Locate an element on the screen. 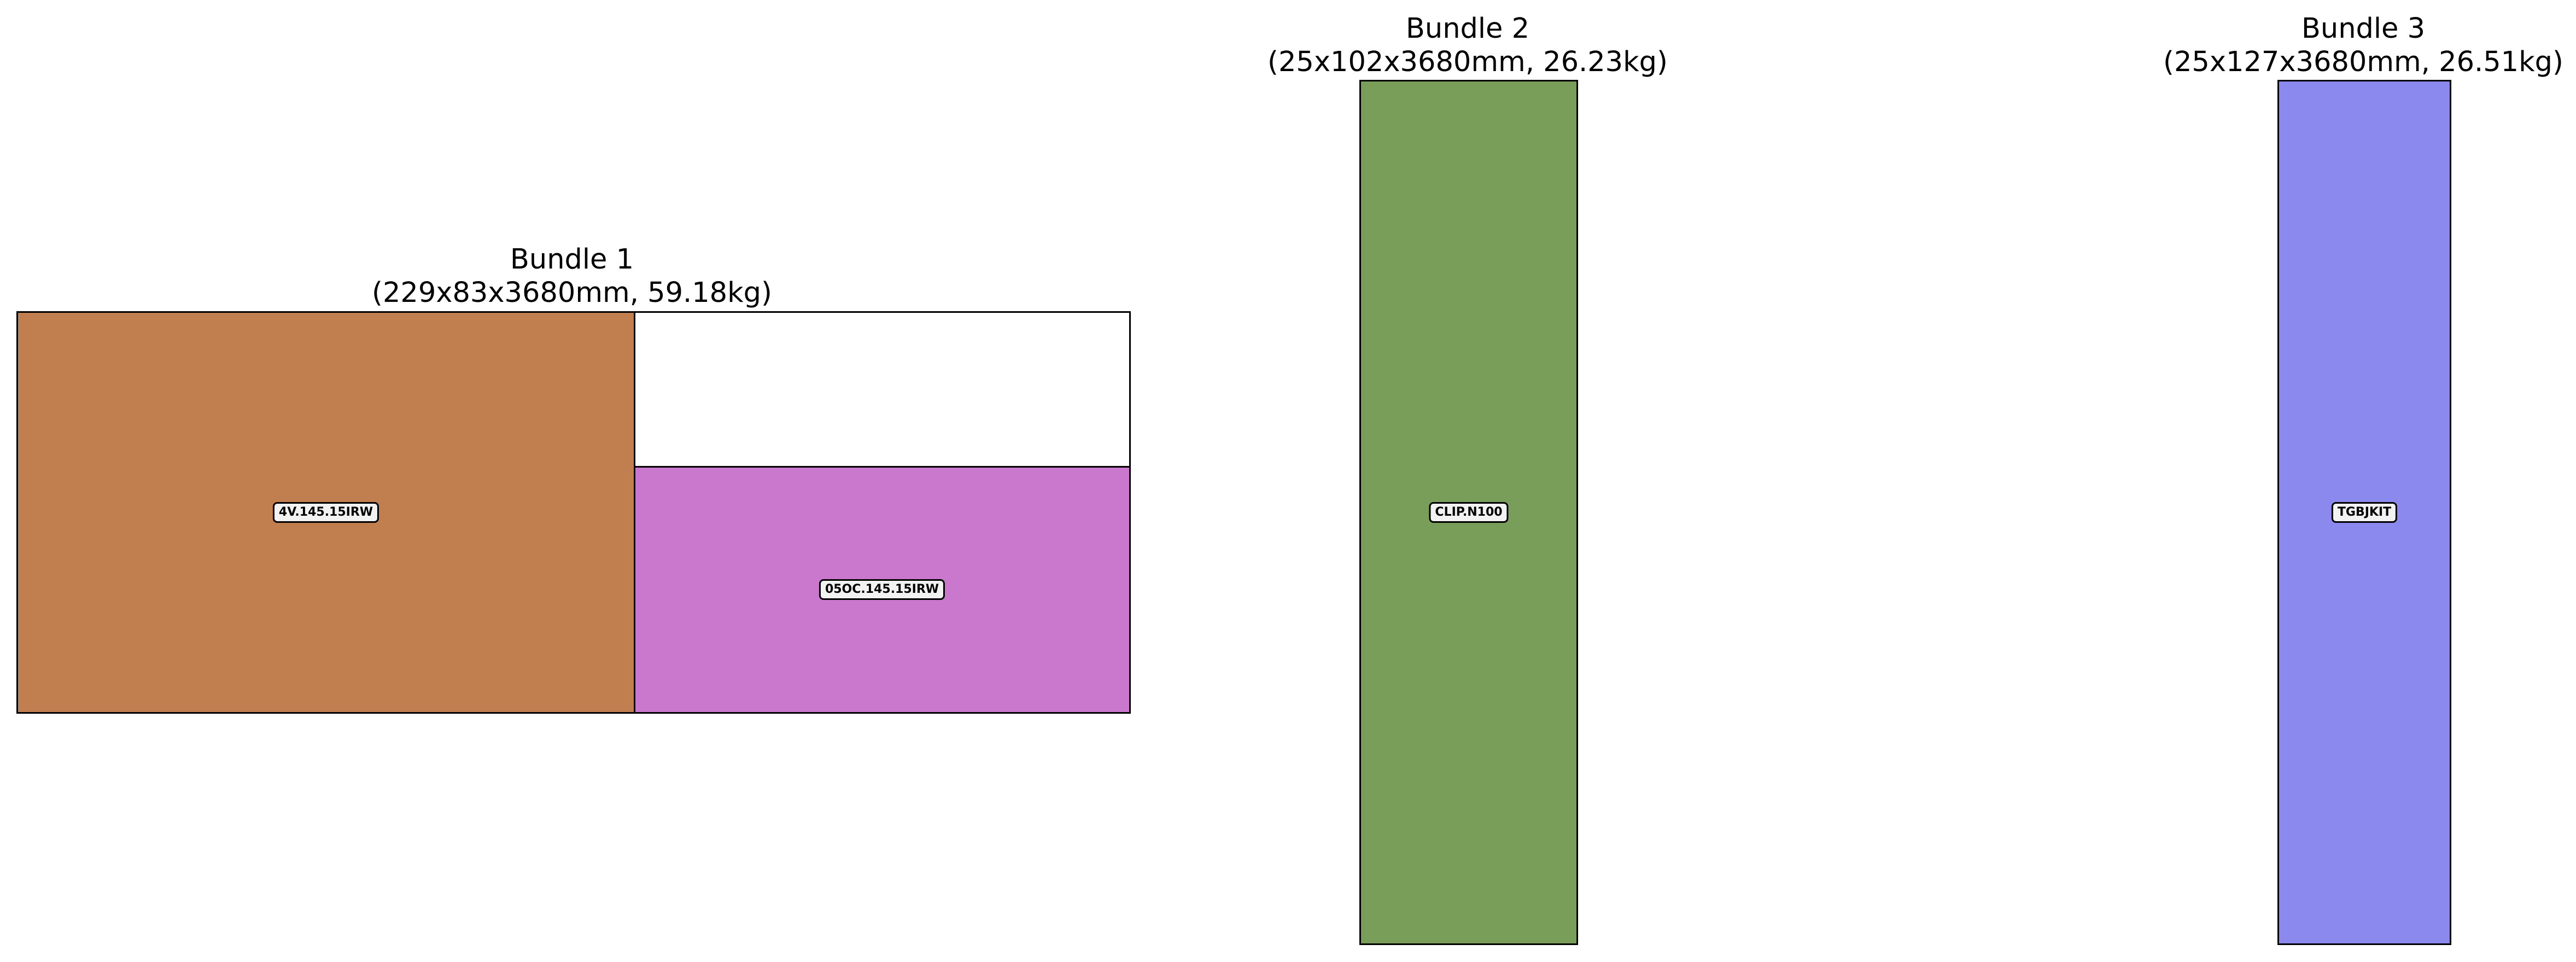 This screenshot has height=962, width=2576. bundle-1-title: Bundle 1 (229x83x3680mm, 59.18kg) is located at coordinates (572, 276).